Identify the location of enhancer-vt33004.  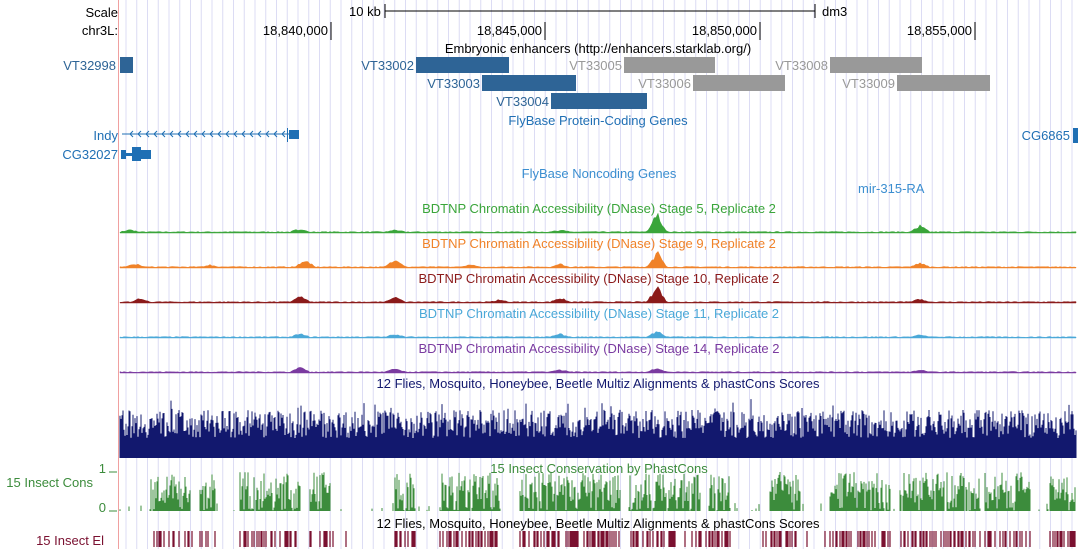
(599, 101).